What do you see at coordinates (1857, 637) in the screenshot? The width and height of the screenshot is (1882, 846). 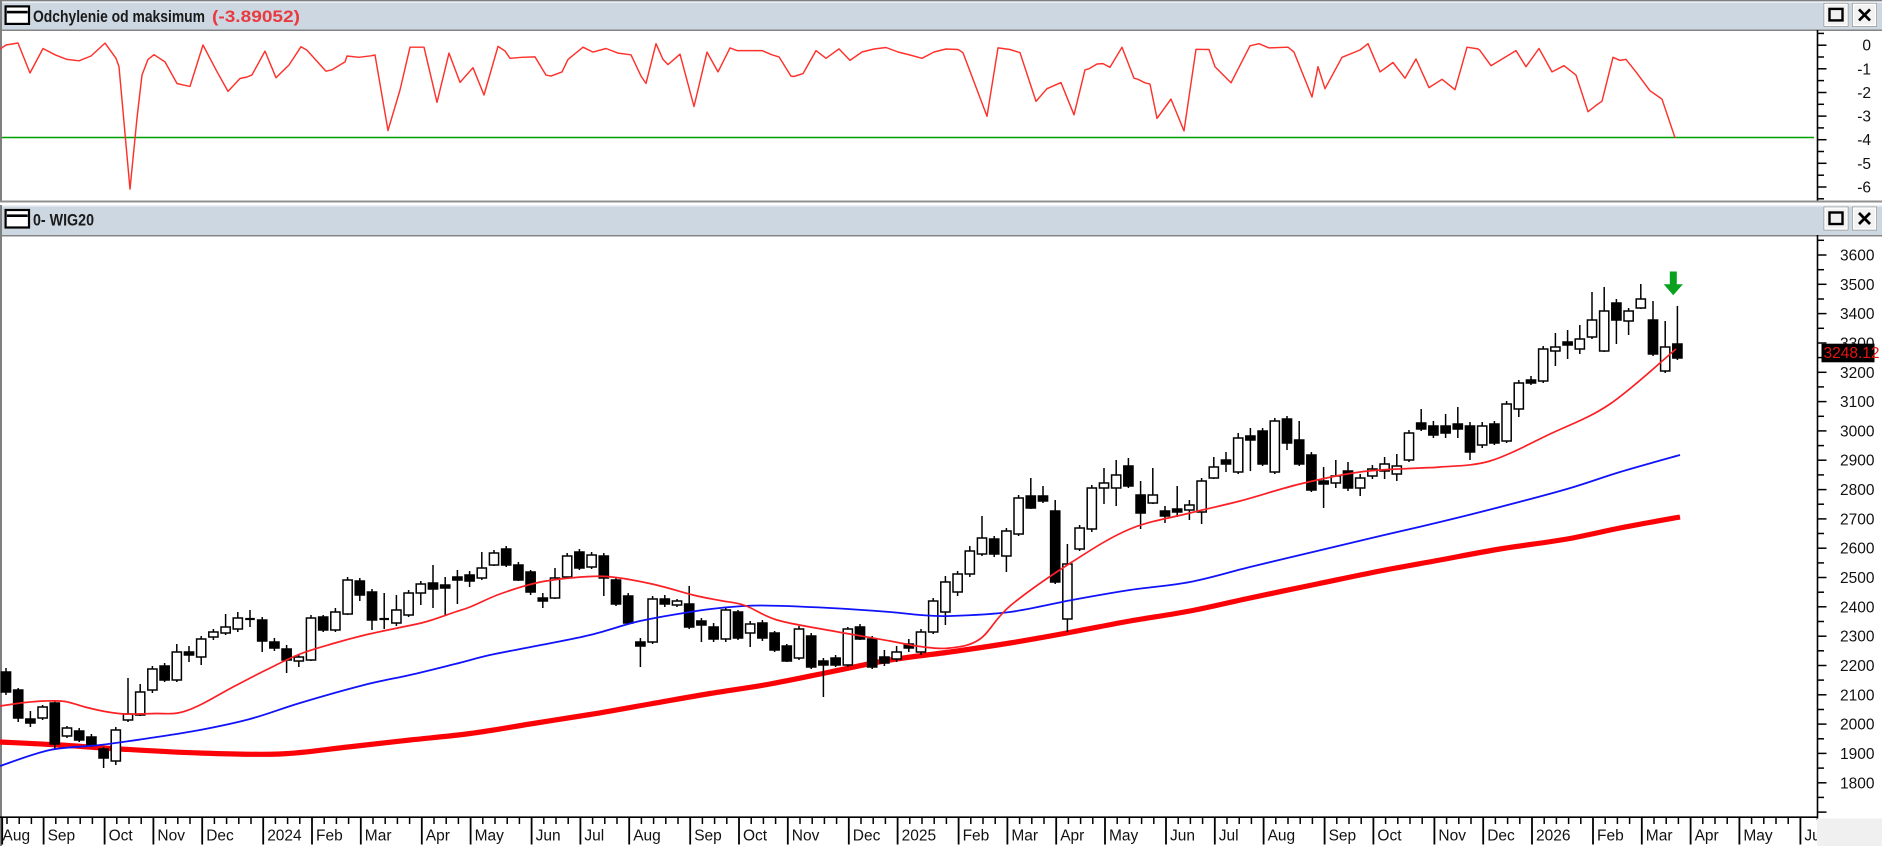 I see `svg-text: 2300` at bounding box center [1857, 637].